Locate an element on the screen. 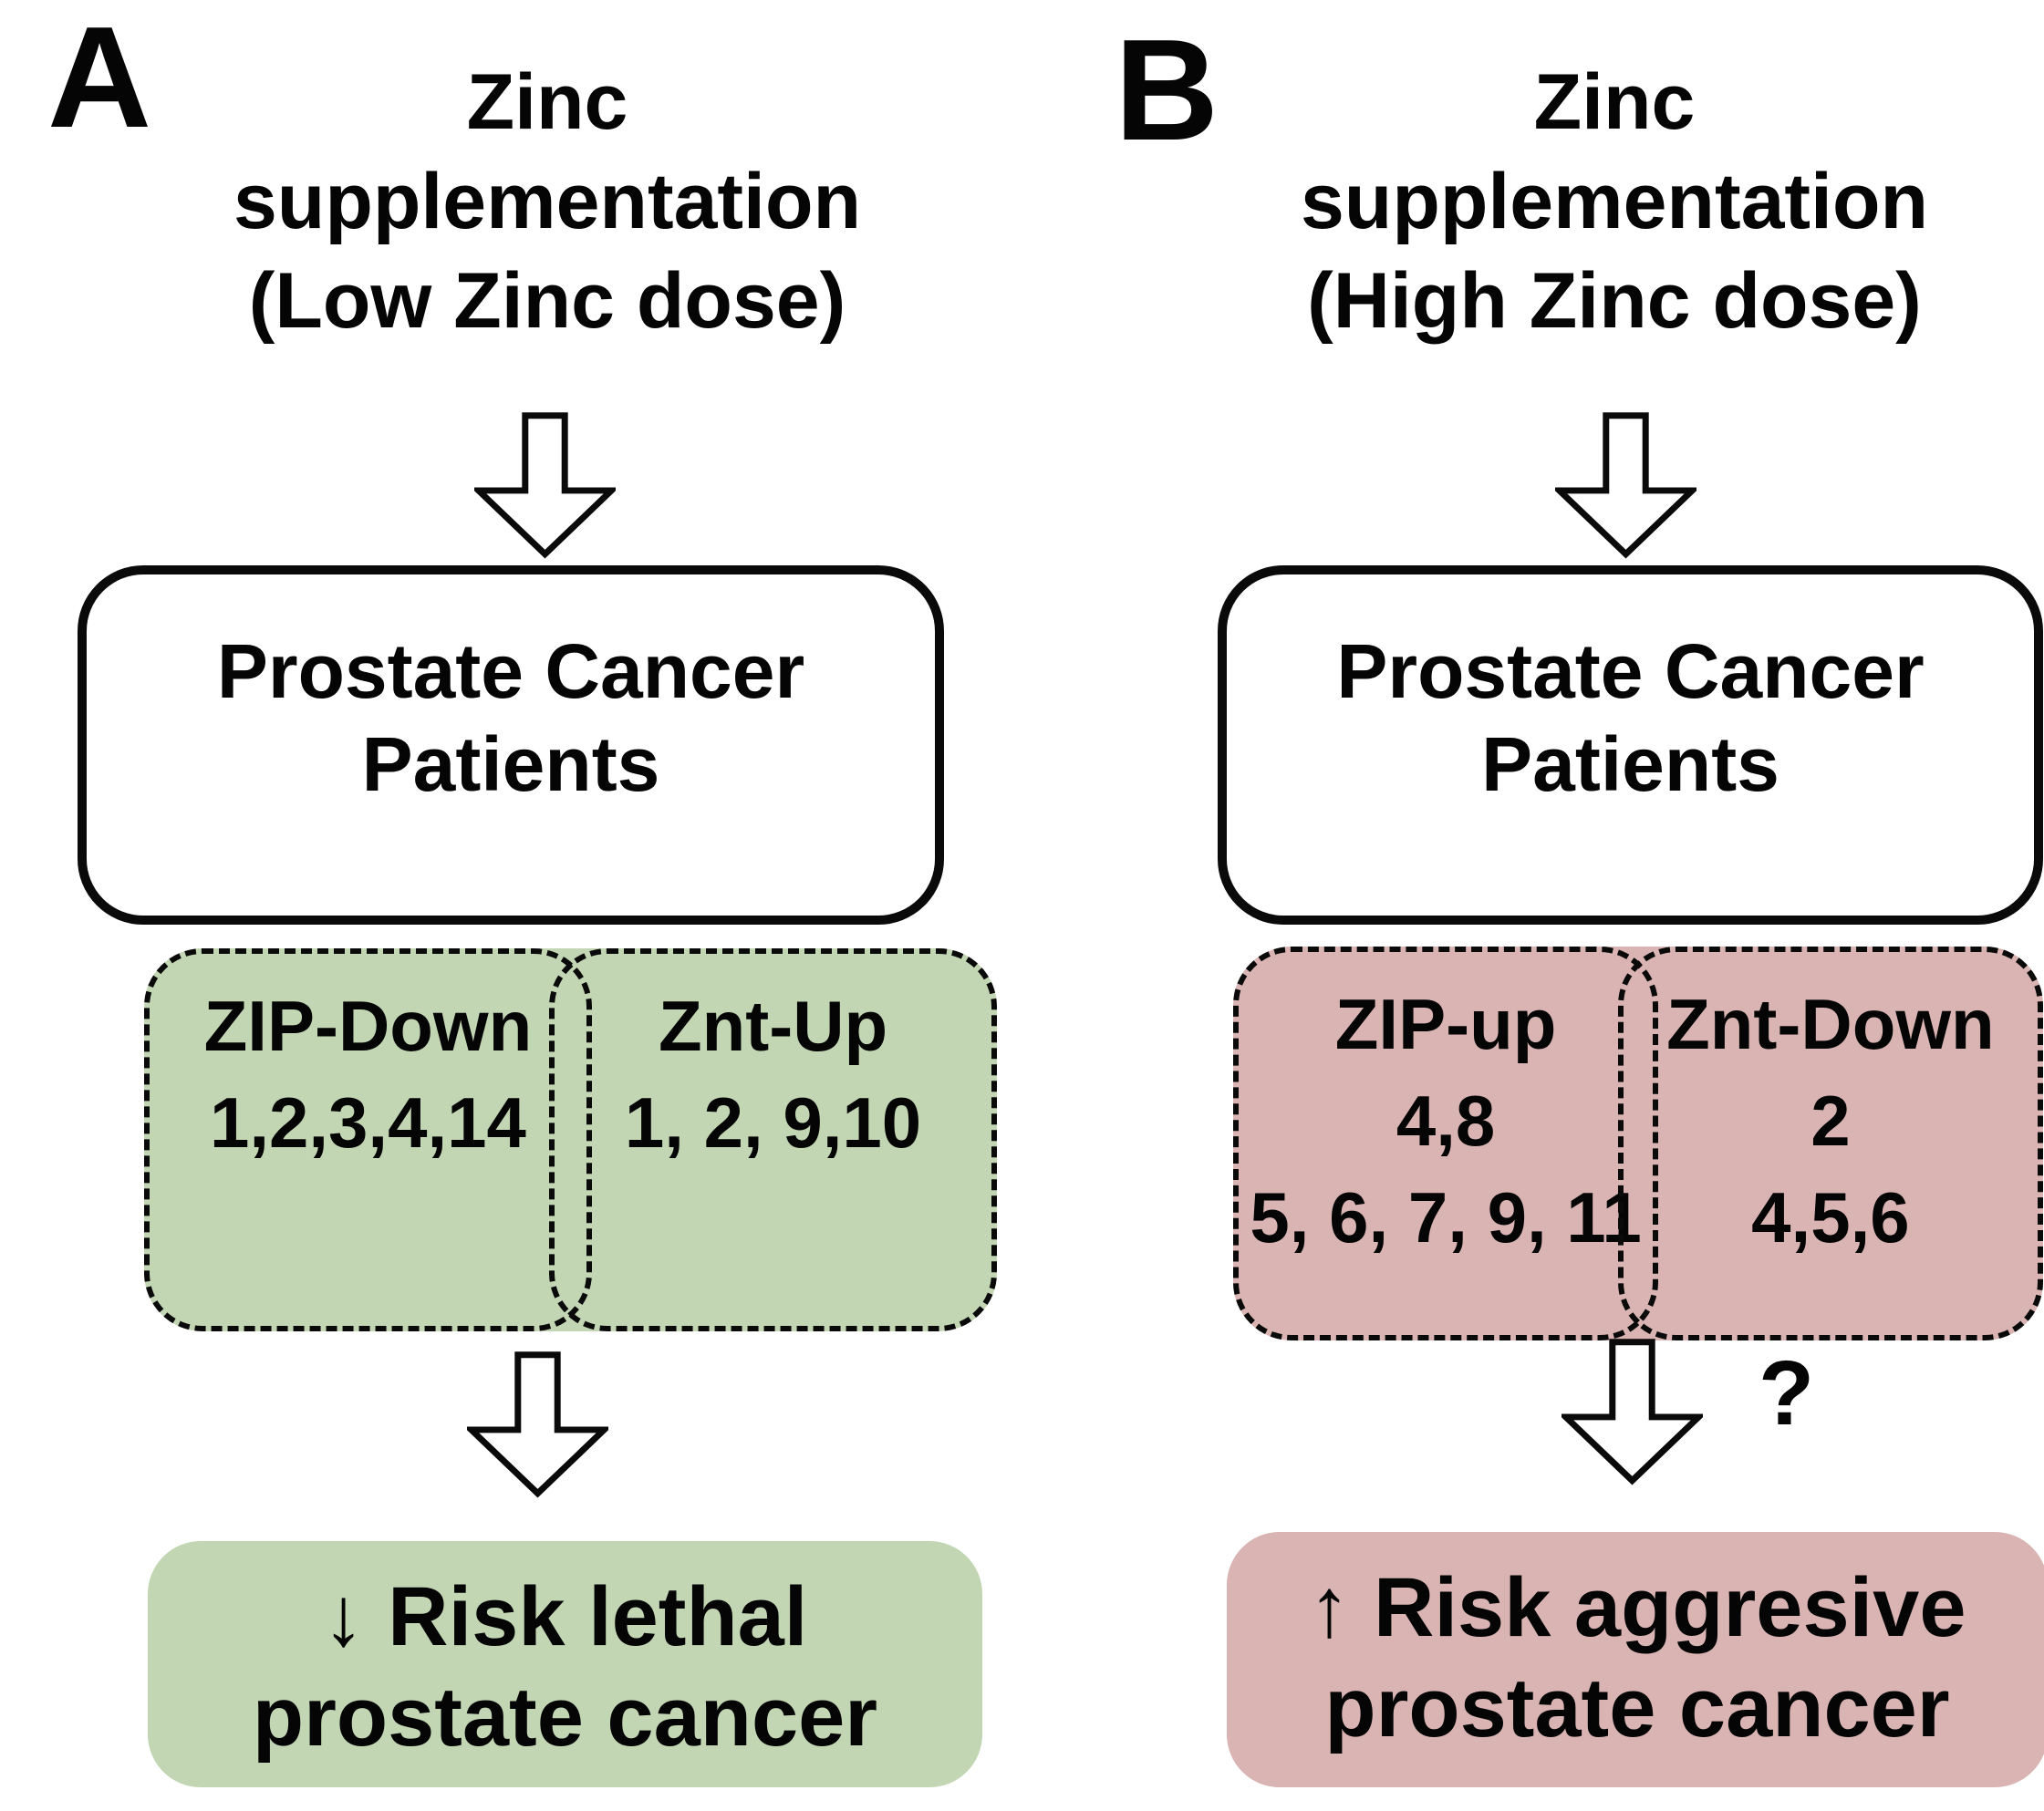 The height and width of the screenshot is (1811, 2044). panel-b-title: Zinc supplementation (High Zinc dose) is located at coordinates (1614, 202).